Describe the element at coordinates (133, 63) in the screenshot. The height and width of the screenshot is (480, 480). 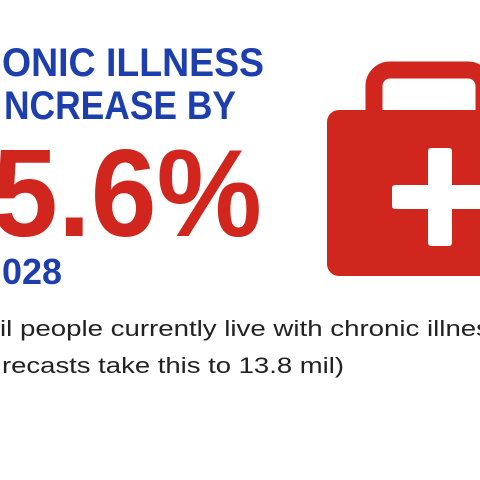
I see `headline-line: ONIC ILLNESS` at that location.